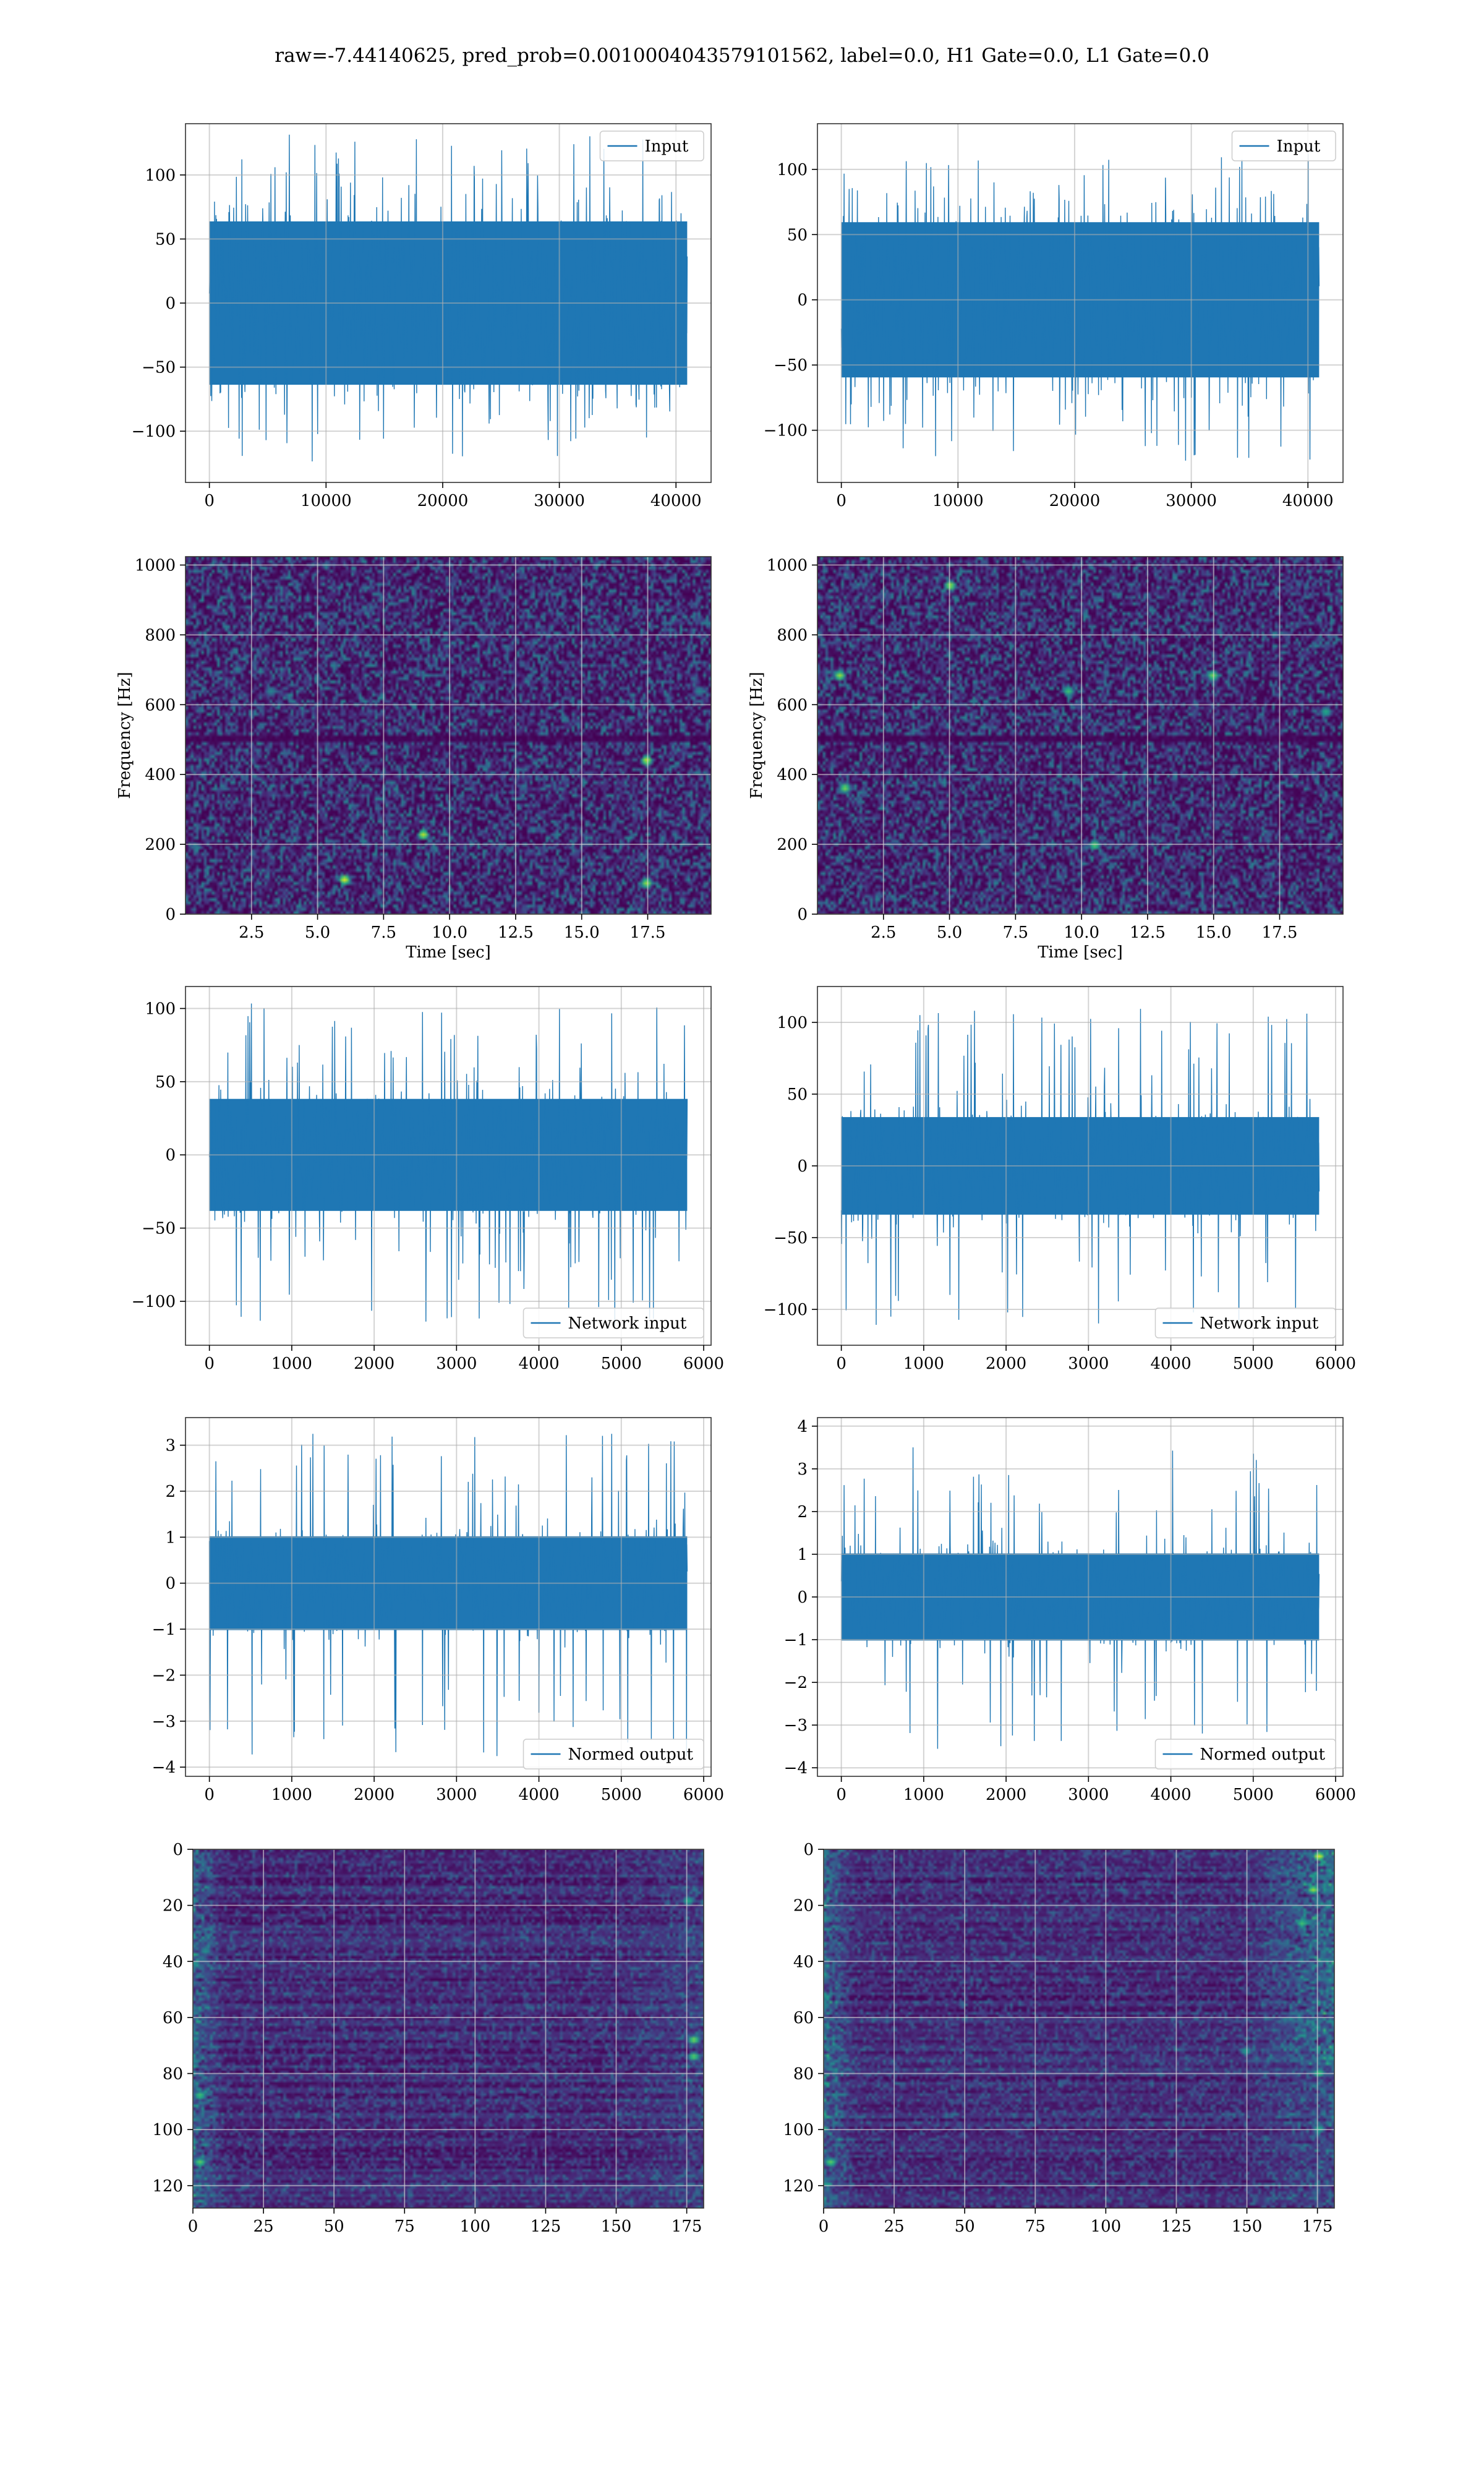 Image resolution: width=1484 pixels, height=2474 pixels. I want to click on x-tick-label: 20000, so click(1075, 501).